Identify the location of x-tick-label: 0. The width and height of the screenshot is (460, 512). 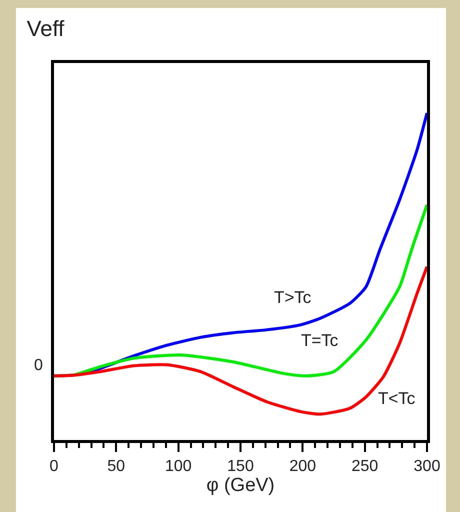
(54, 467).